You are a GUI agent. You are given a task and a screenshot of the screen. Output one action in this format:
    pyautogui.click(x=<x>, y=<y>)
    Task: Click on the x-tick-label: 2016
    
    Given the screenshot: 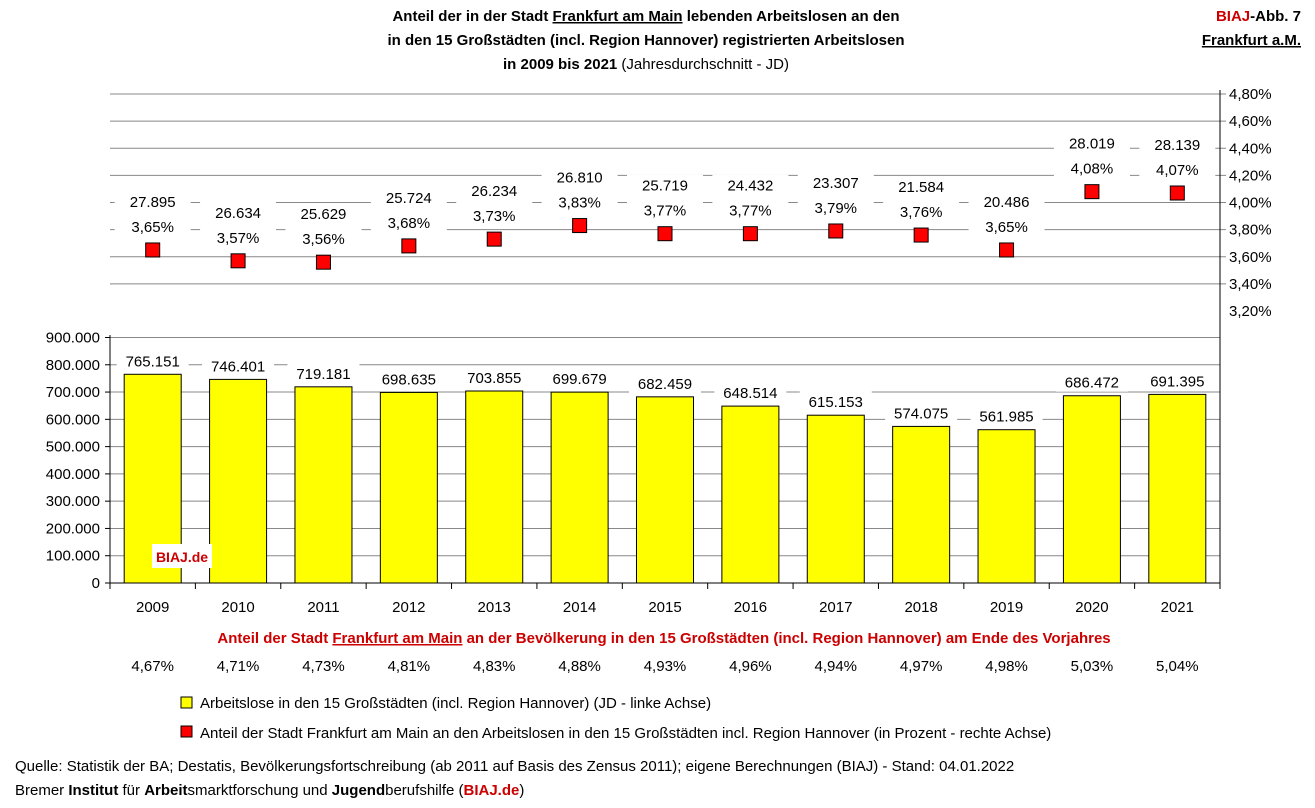 What is the action you would take?
    pyautogui.click(x=750, y=607)
    